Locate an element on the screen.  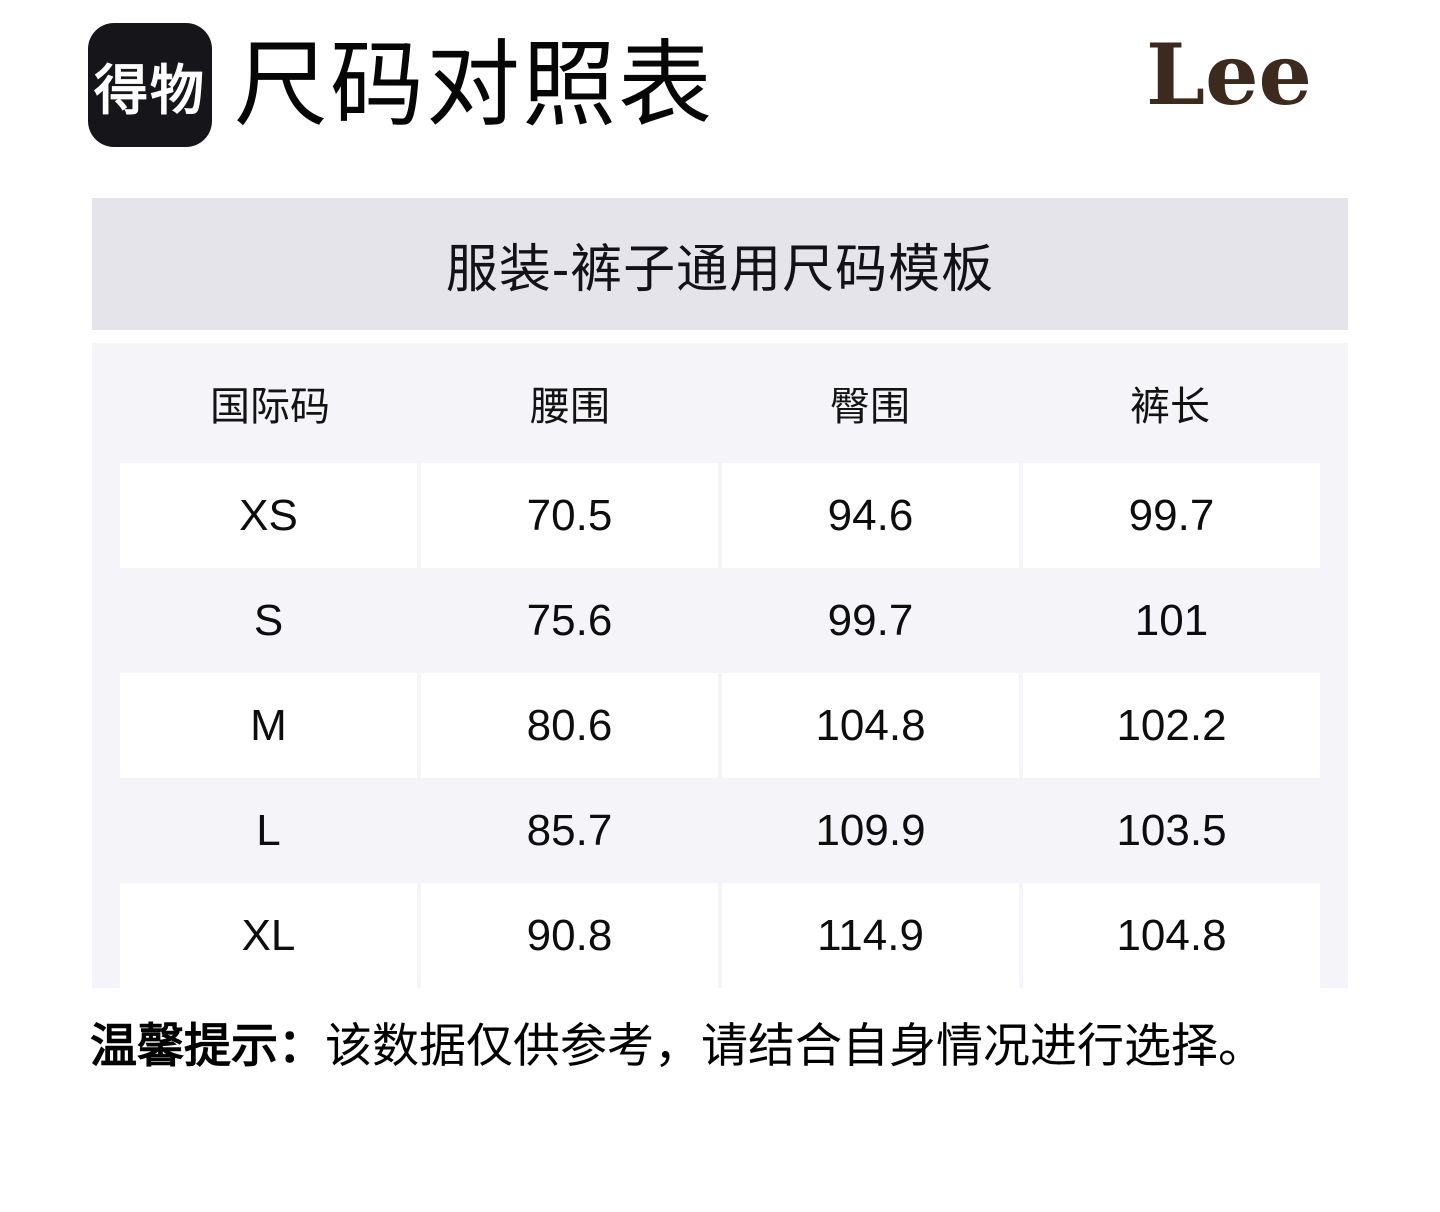
table-header-length: 裤长 is located at coordinates (1170, 407).